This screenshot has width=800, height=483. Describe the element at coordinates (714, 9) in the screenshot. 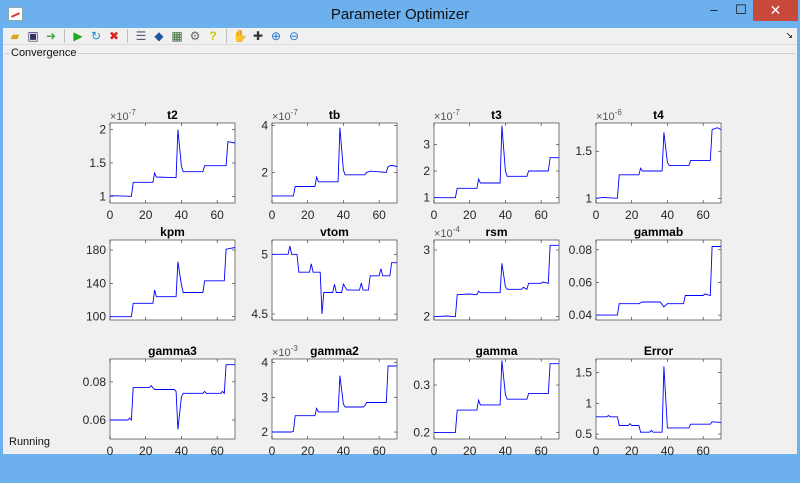

I see `minimize-button: –` at that location.